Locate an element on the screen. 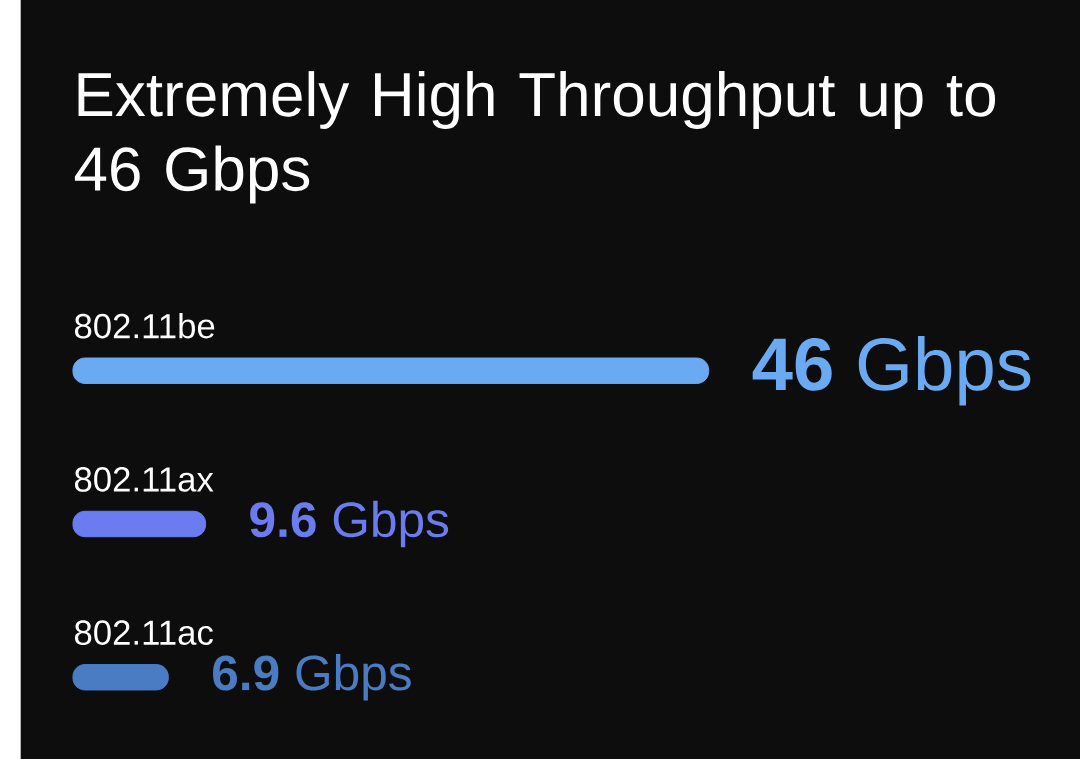  chart-title: Extremely High Throughput up to 46 Gbps is located at coordinates (535, 137).